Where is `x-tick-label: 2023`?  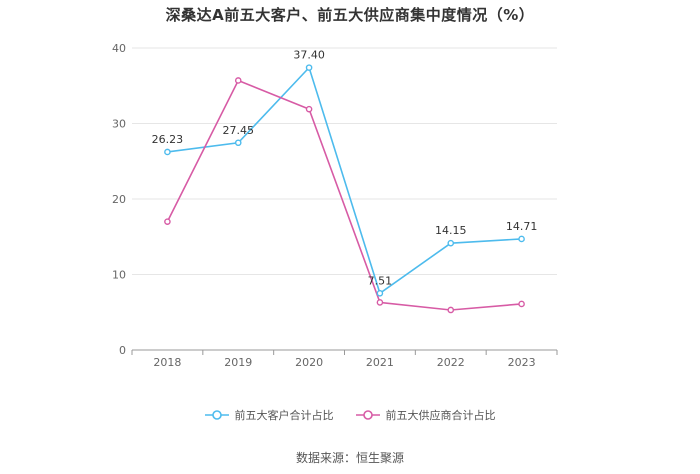
x-tick-label: 2023 is located at coordinates (522, 362).